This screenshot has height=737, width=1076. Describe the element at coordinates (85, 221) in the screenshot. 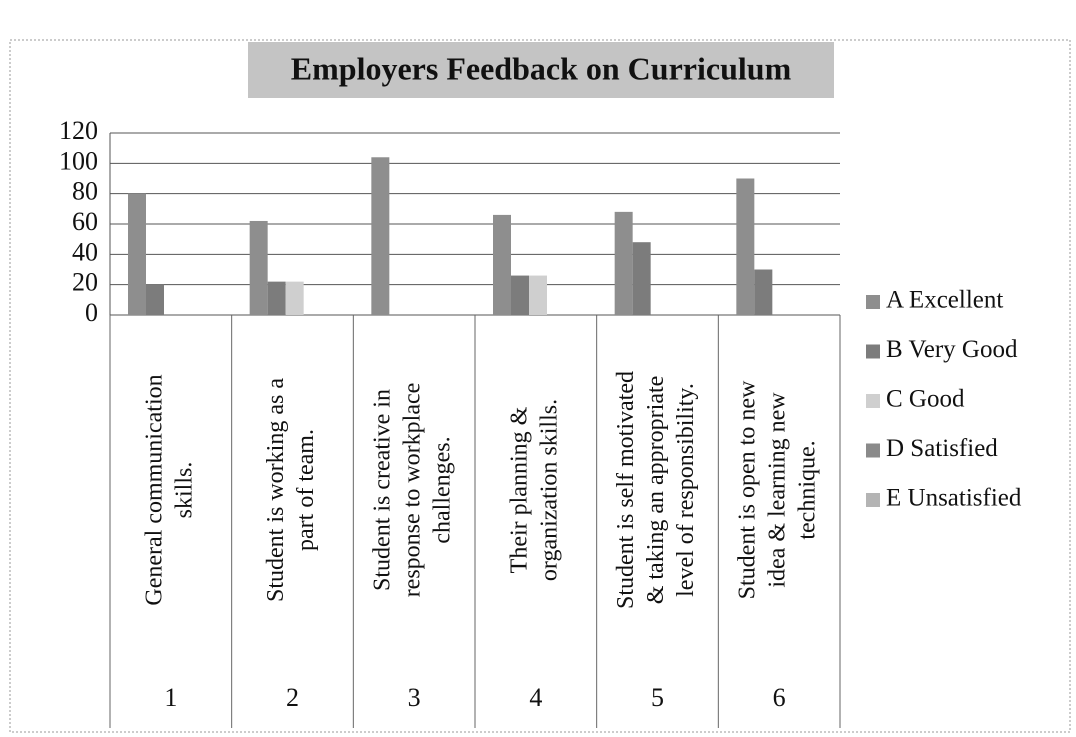

I see `y-tick-label: 60` at that location.